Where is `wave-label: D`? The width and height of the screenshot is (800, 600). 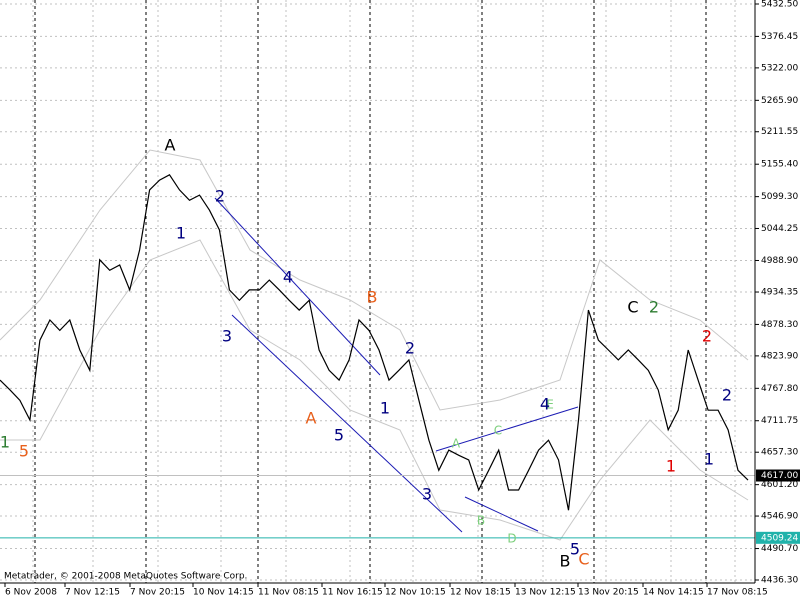
wave-label: D is located at coordinates (511, 539).